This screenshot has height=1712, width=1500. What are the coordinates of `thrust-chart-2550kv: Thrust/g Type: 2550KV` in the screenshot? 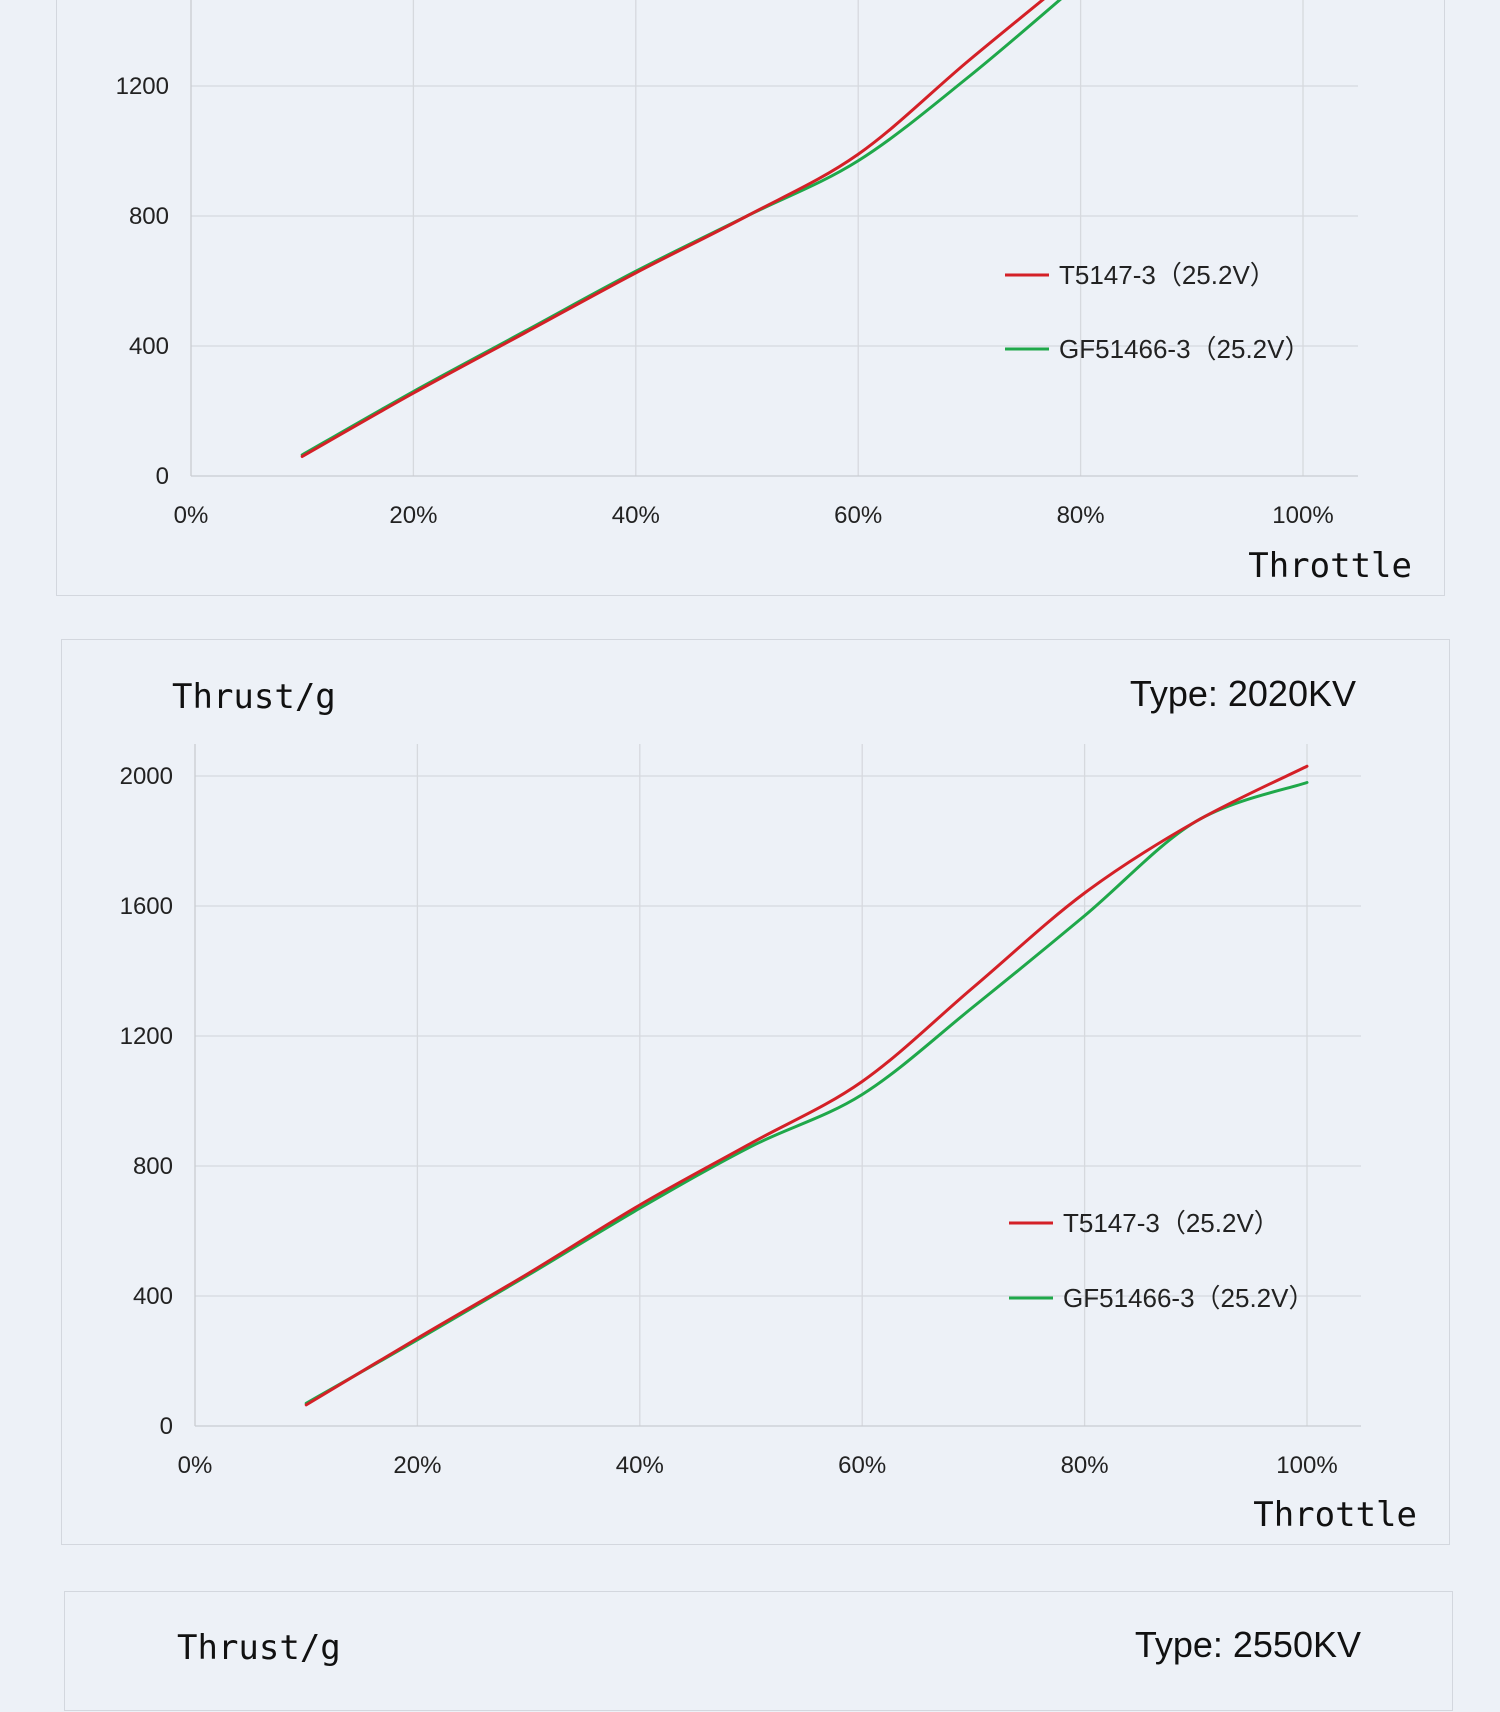 It's located at (769, 1646).